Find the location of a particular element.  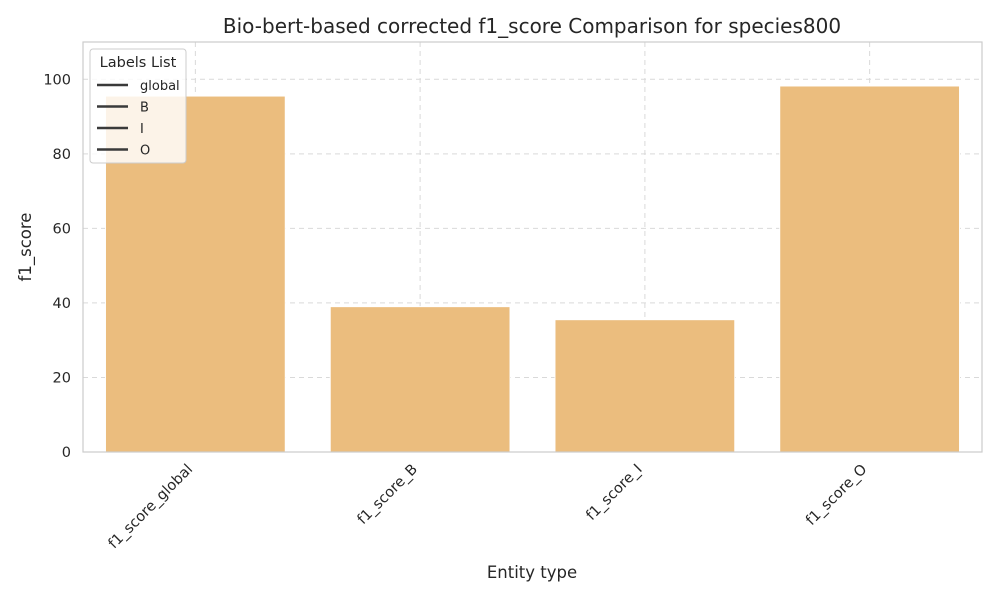

legend-box is located at coordinates (138, 106).